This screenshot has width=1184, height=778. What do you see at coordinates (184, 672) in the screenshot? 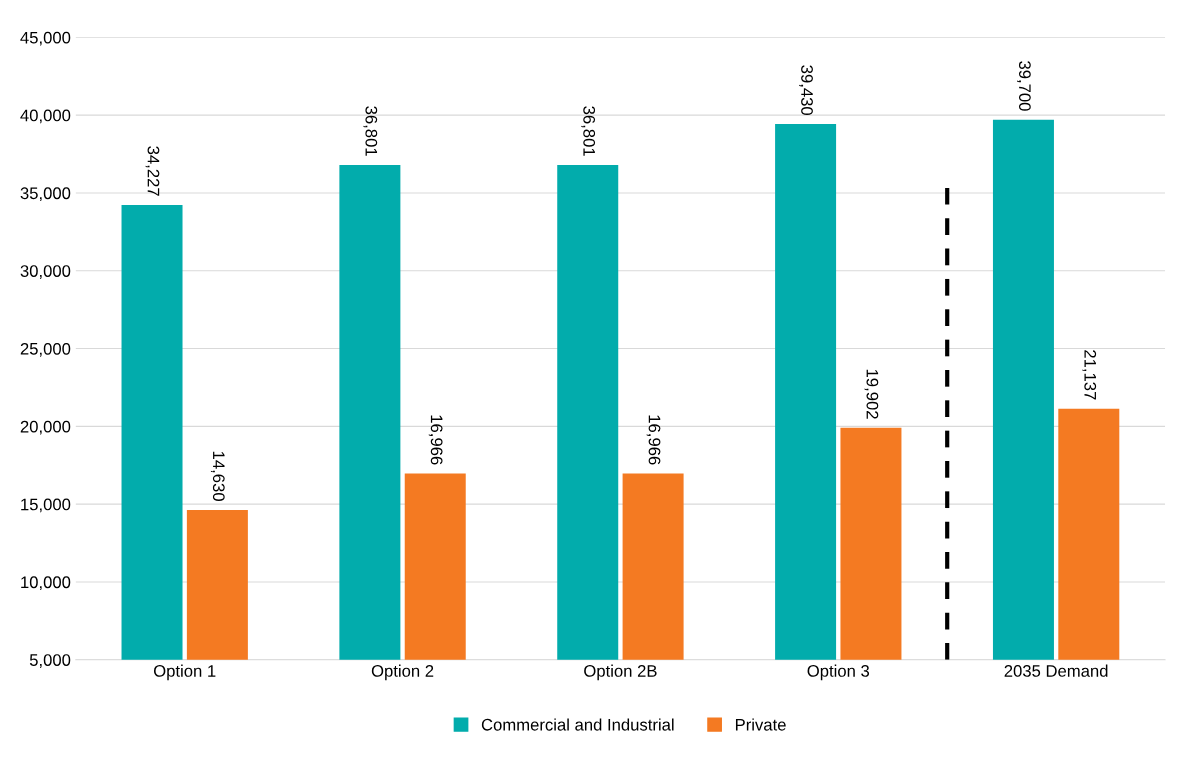
I see `x-tick-label: Option 1` at bounding box center [184, 672].